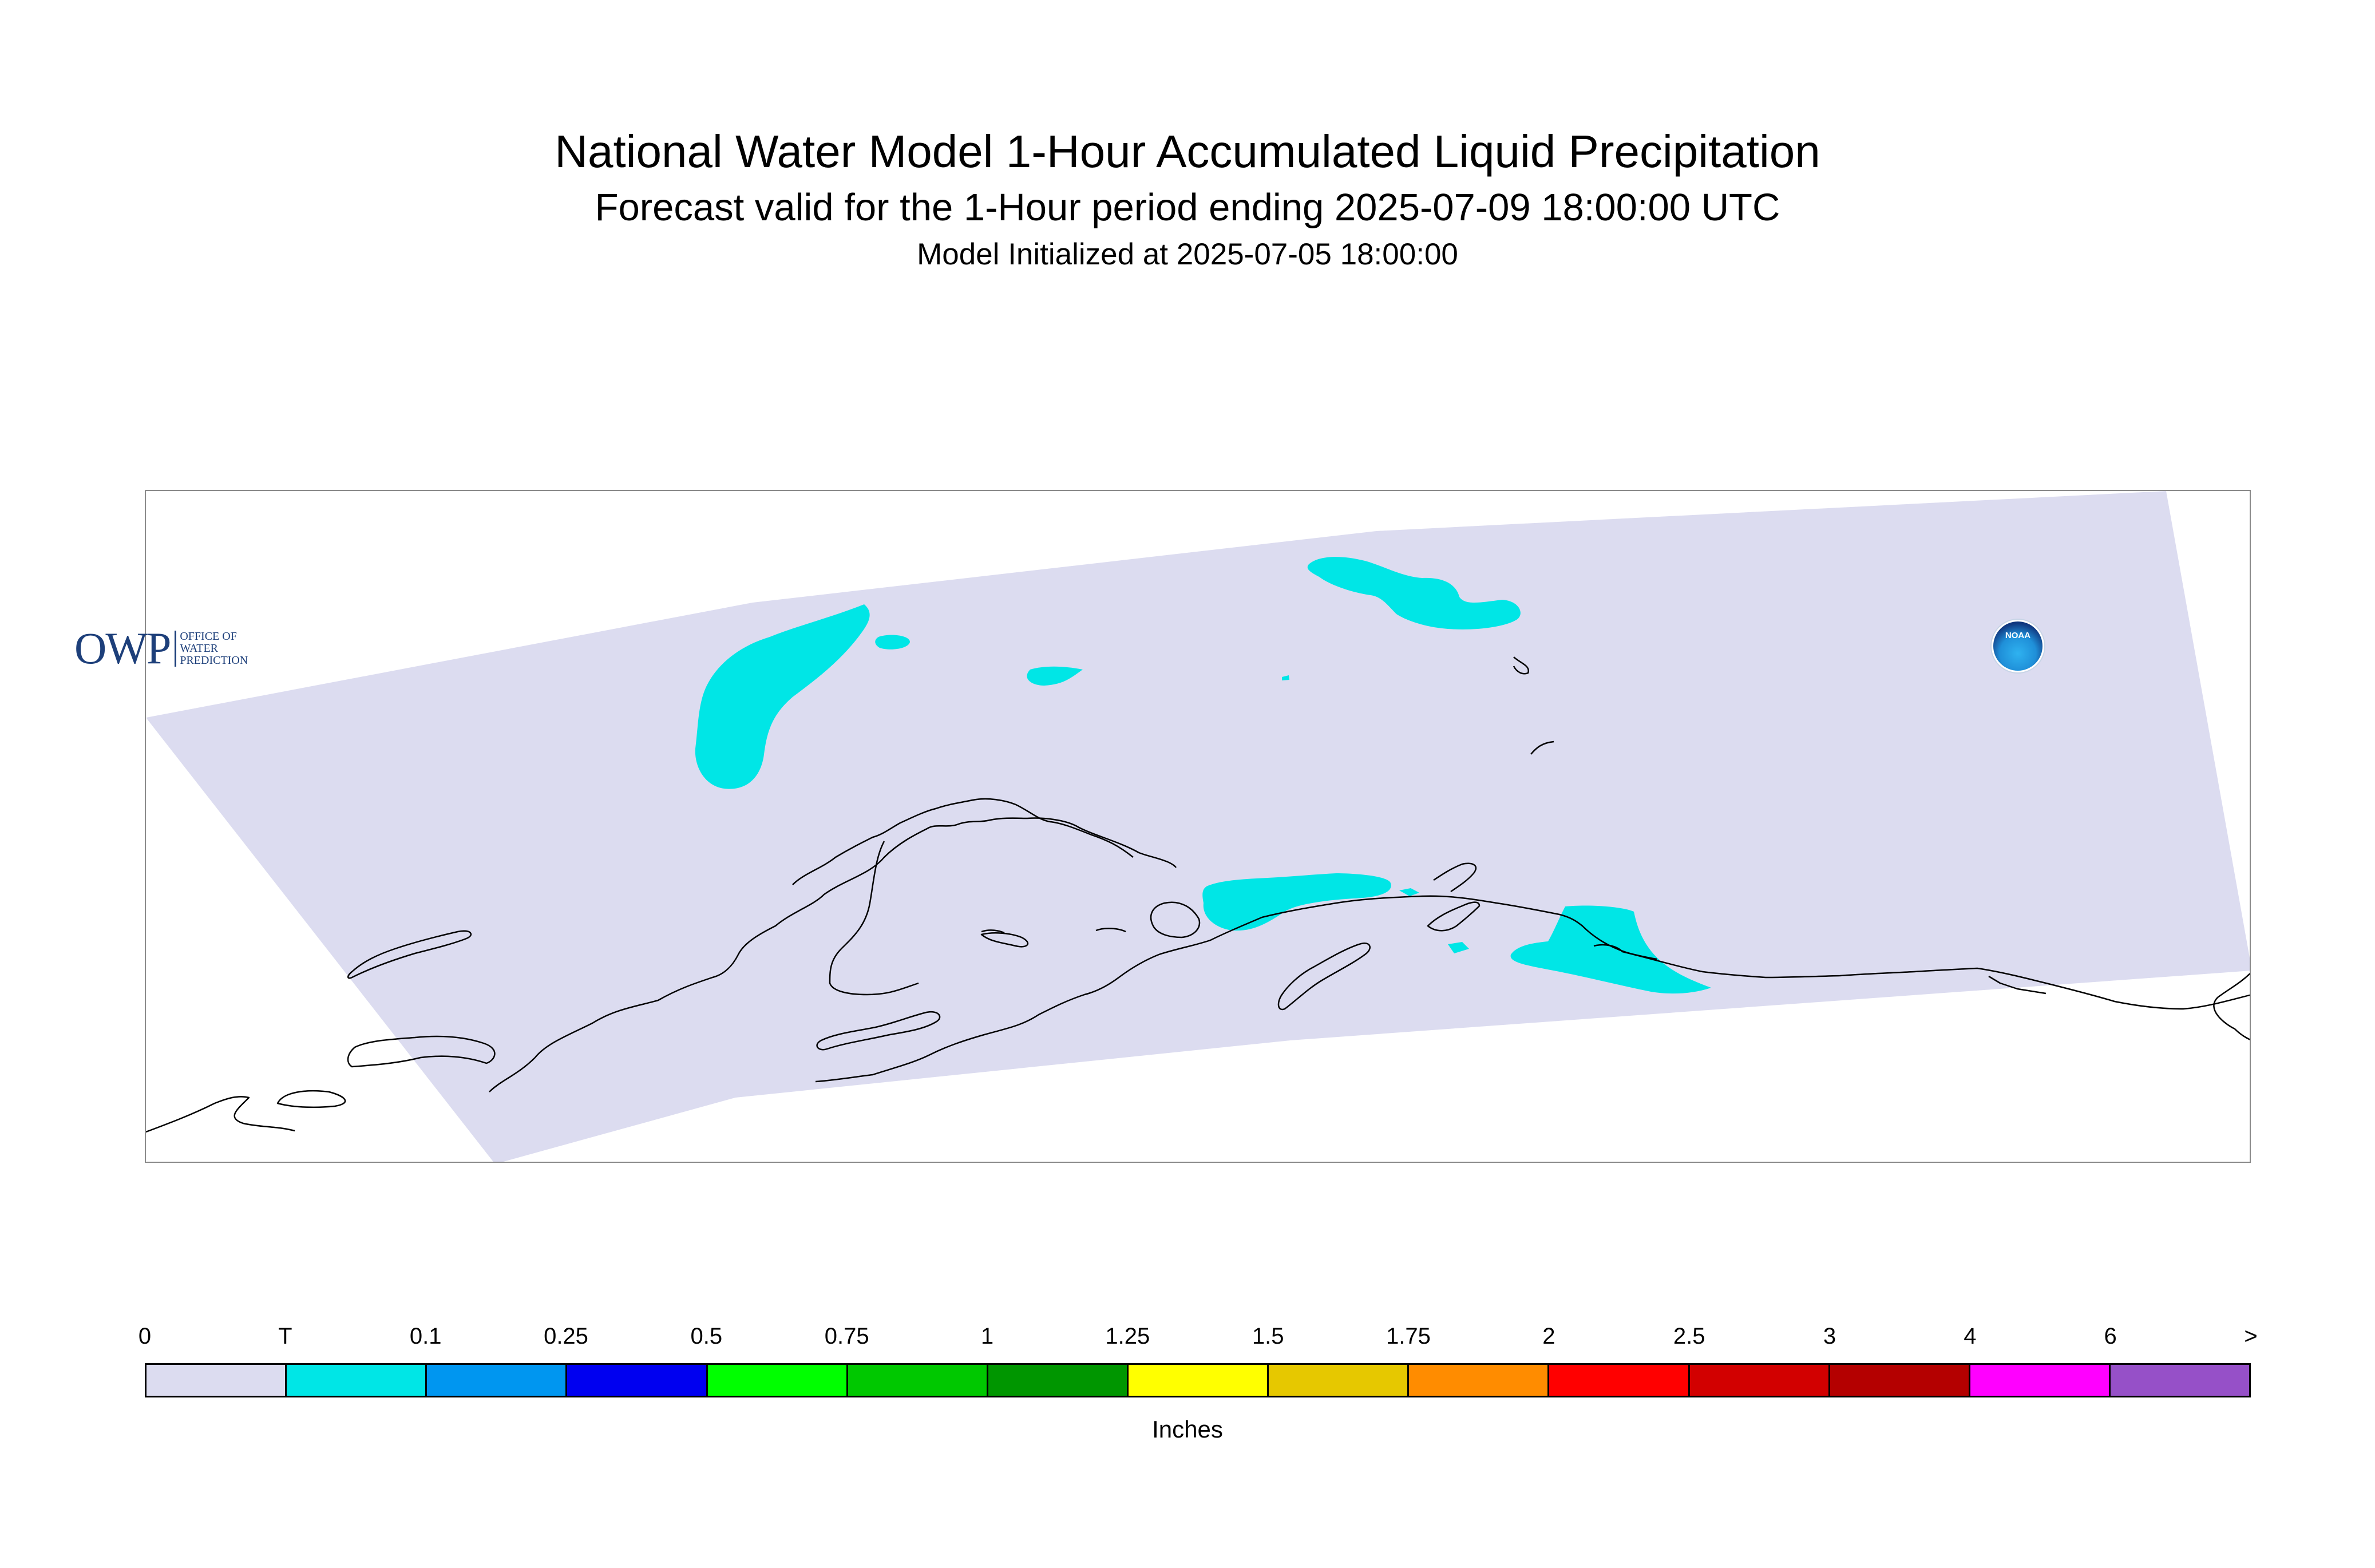 This screenshot has height=1568, width=2375. What do you see at coordinates (209, 636) in the screenshot?
I see `owp-logo-line-1: OFFICE OF` at bounding box center [209, 636].